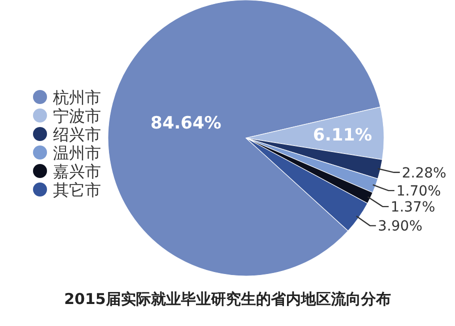 Image resolution: width=455 pixels, height=326 pixels. I want to click on legend-label: 宁波市, so click(77, 116).